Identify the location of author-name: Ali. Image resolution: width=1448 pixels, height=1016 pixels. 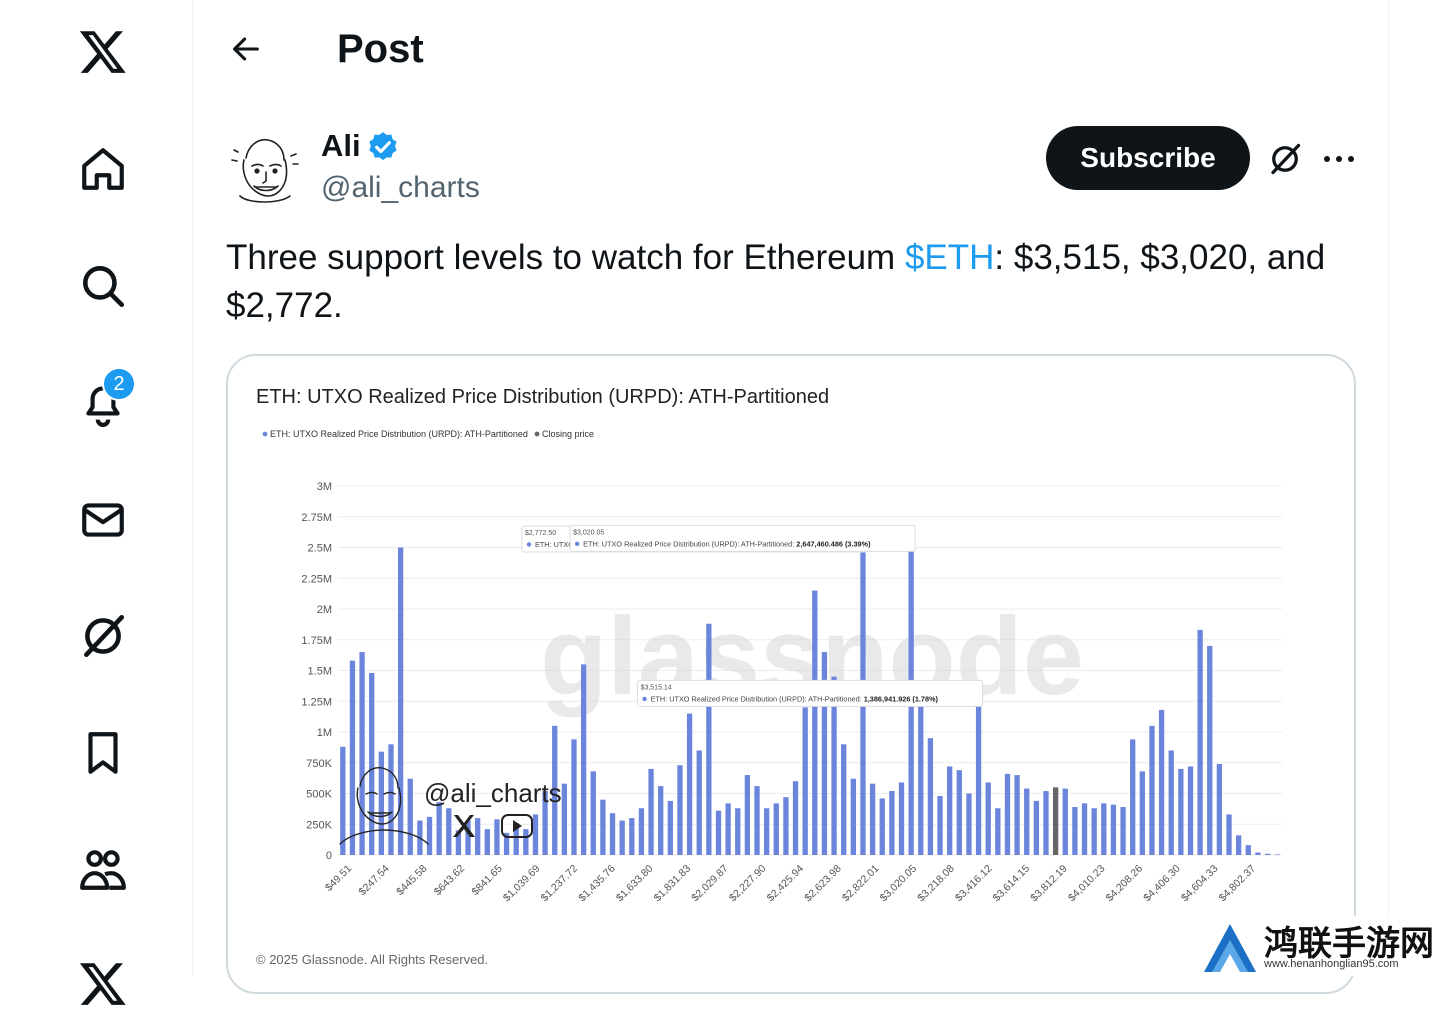
(341, 145).